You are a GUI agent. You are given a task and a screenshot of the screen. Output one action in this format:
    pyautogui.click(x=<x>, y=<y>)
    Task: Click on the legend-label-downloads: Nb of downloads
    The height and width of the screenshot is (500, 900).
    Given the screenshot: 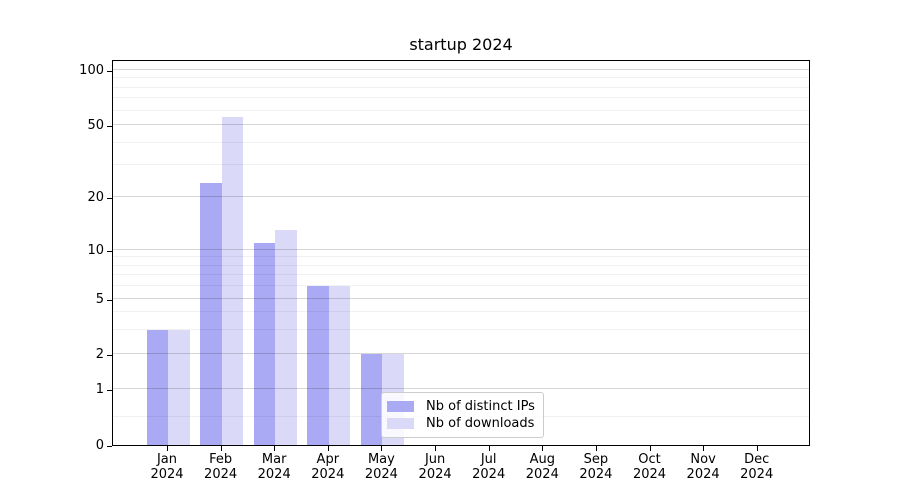 What is the action you would take?
    pyautogui.click(x=480, y=423)
    